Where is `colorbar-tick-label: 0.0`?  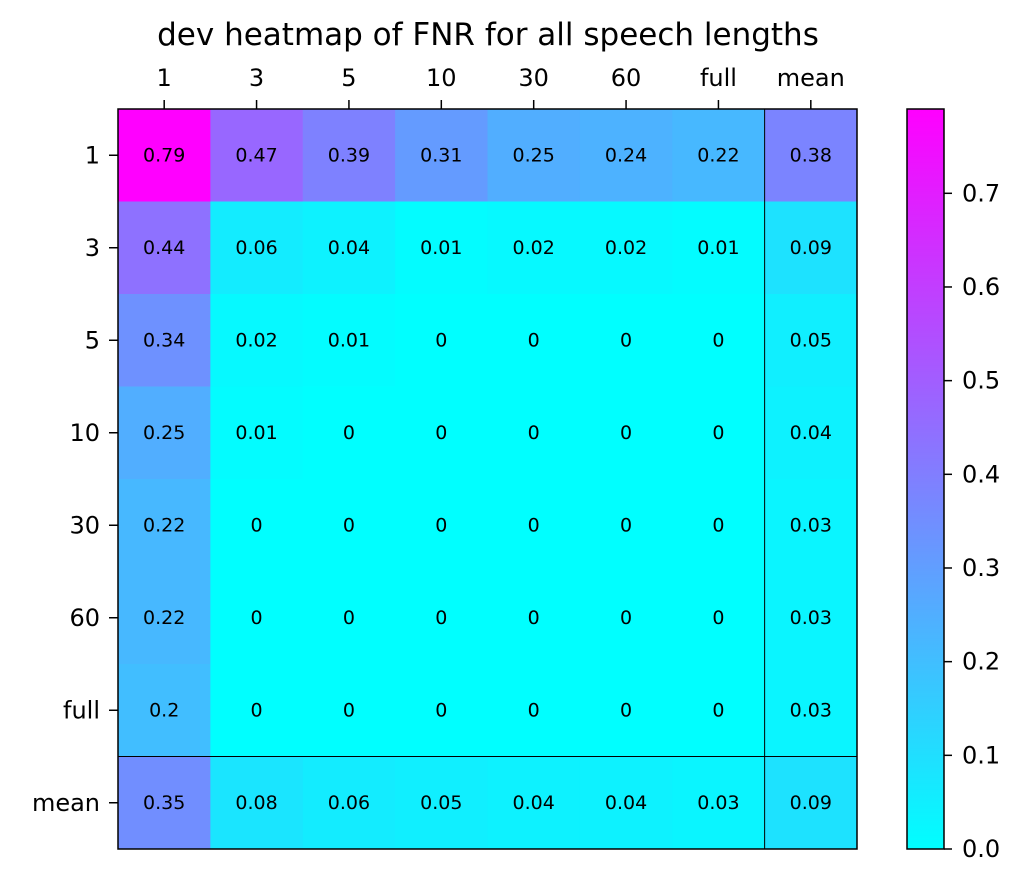 colorbar-tick-label: 0.0 is located at coordinates (981, 849).